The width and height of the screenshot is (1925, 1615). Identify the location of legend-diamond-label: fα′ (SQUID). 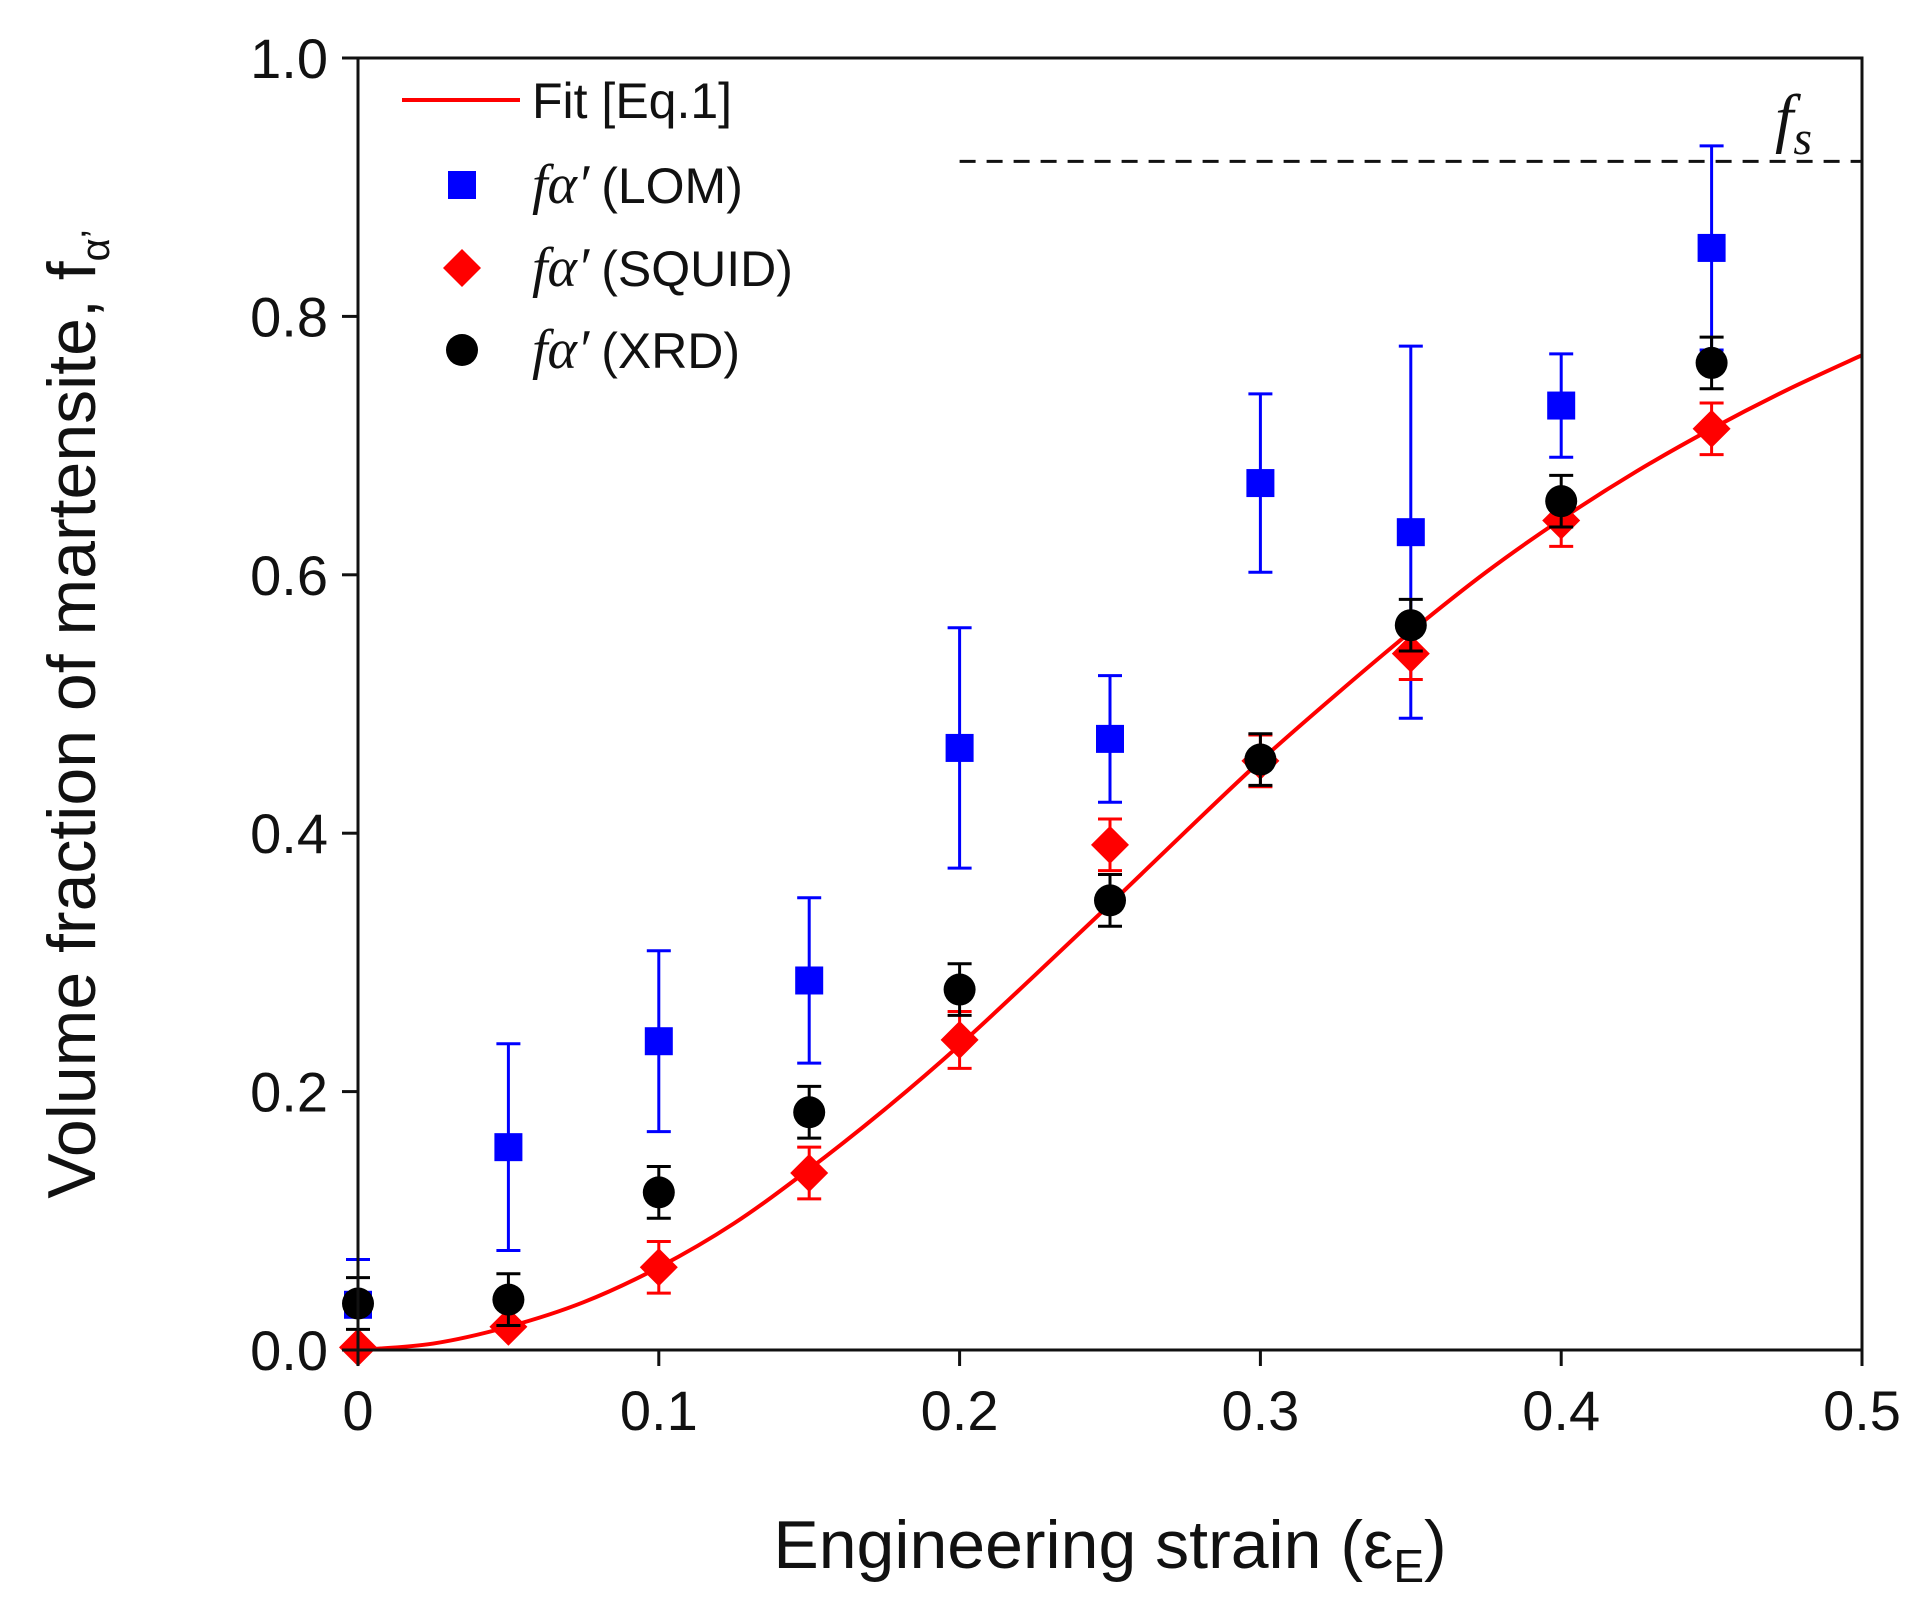
(662, 268).